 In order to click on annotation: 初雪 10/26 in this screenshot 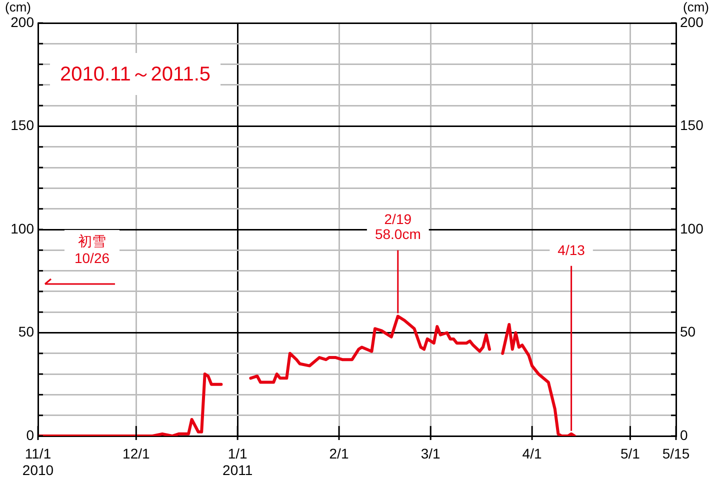, I will do `click(92, 249)`.